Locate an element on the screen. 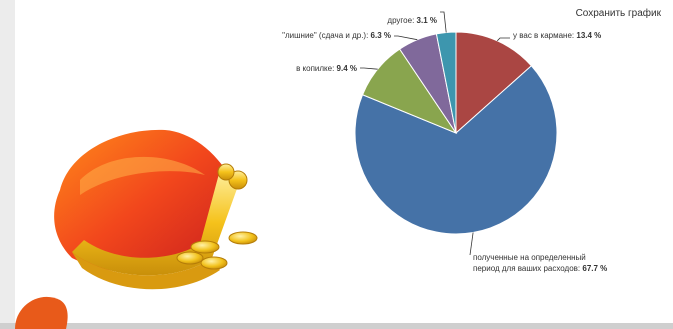 The image size is (673, 329). bottom-strip is located at coordinates (336, 326).